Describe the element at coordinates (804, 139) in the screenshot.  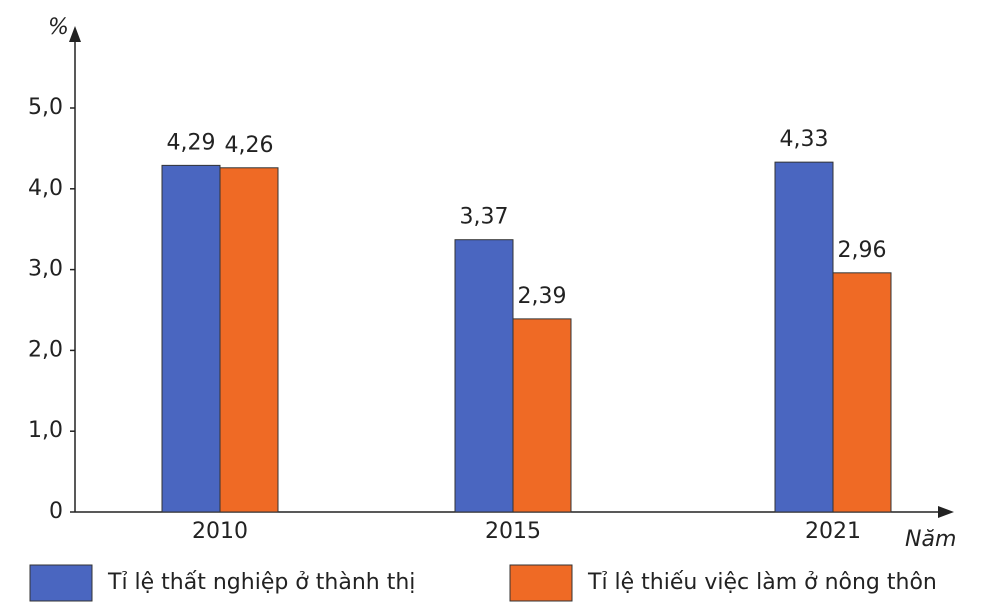
I see `data-label: 4,33` at that location.